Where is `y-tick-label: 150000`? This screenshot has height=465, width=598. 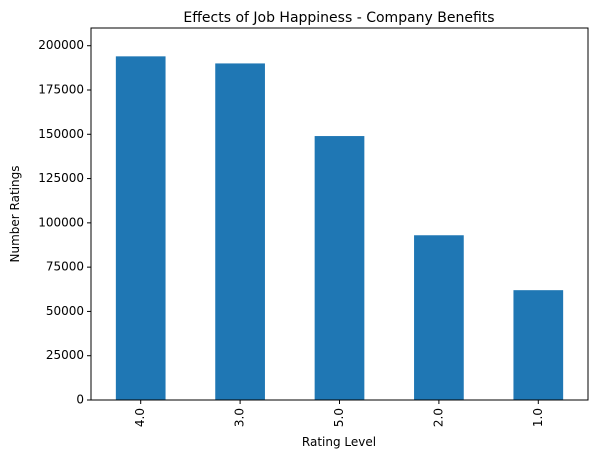 y-tick-label: 150000 is located at coordinates (61, 134).